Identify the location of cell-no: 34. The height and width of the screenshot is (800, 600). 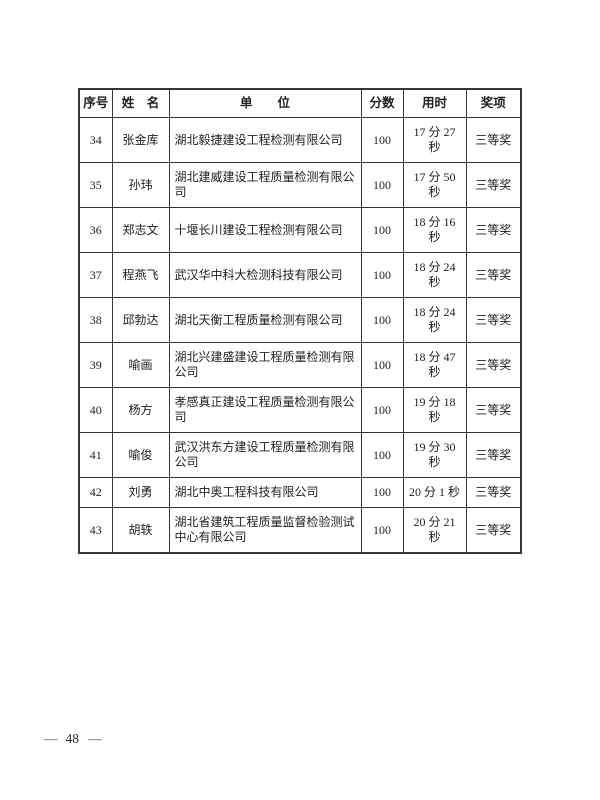
(95, 140).